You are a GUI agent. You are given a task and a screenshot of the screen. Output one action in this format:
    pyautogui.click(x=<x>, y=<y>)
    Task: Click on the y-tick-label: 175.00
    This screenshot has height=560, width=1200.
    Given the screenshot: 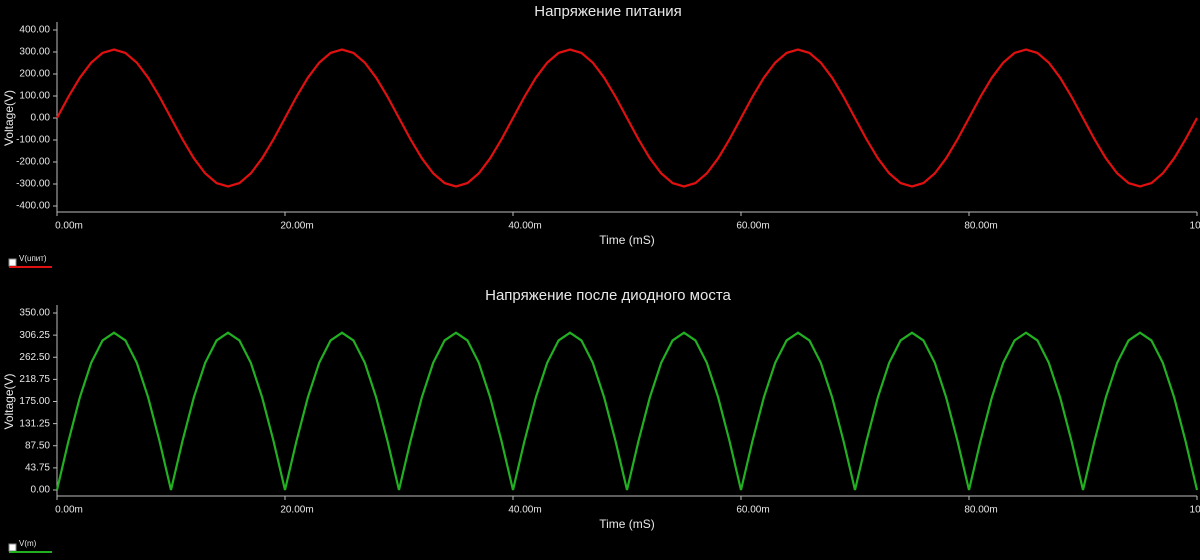 What is the action you would take?
    pyautogui.click(x=34, y=401)
    